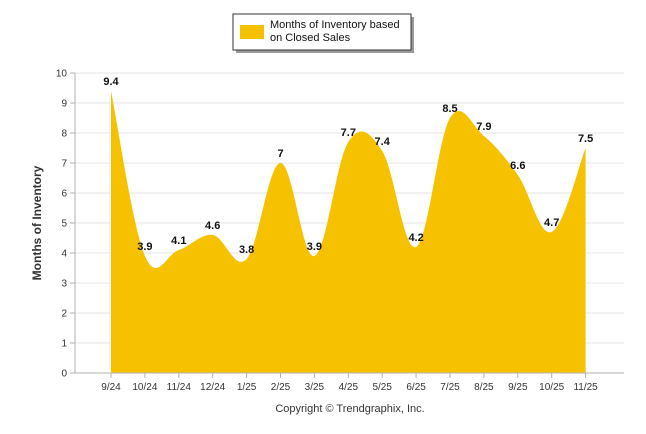  I want to click on x-tick-label: 8/25, so click(484, 387).